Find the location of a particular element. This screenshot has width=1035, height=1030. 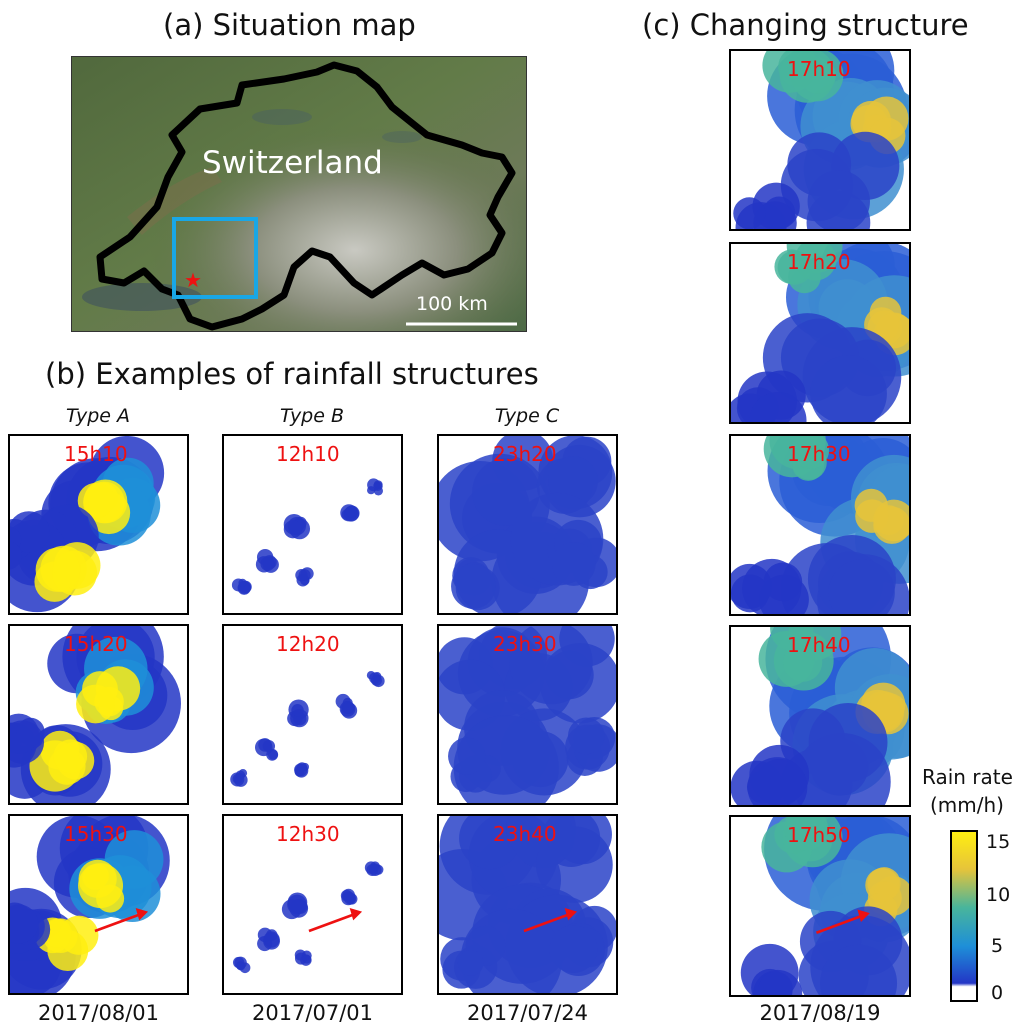

time-label: 23h40 is located at coordinates (525, 834).